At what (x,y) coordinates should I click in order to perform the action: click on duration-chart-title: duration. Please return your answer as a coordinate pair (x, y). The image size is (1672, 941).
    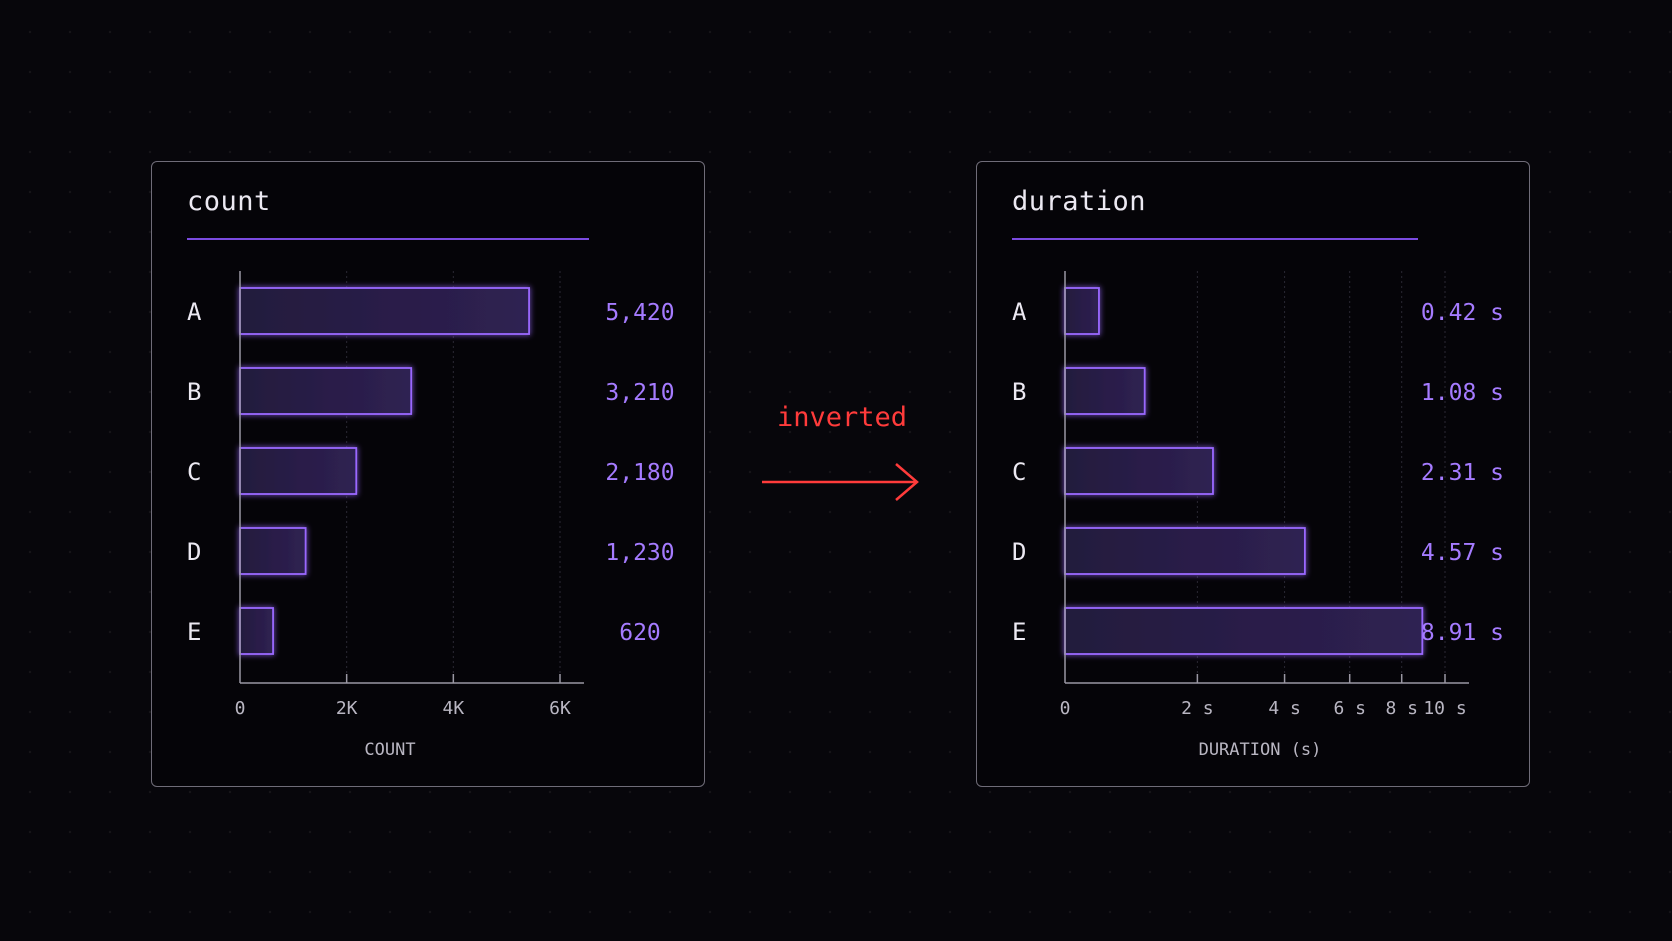
    Looking at the image, I should click on (1079, 201).